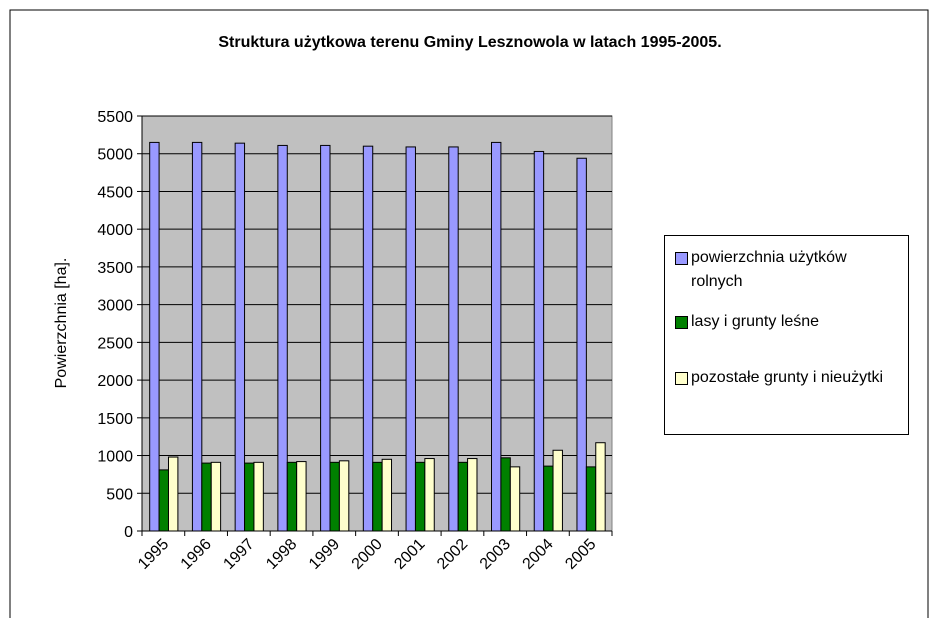 This screenshot has width=939, height=618. I want to click on legend-item: powierzchnia użytków rolnych, so click(786, 270).